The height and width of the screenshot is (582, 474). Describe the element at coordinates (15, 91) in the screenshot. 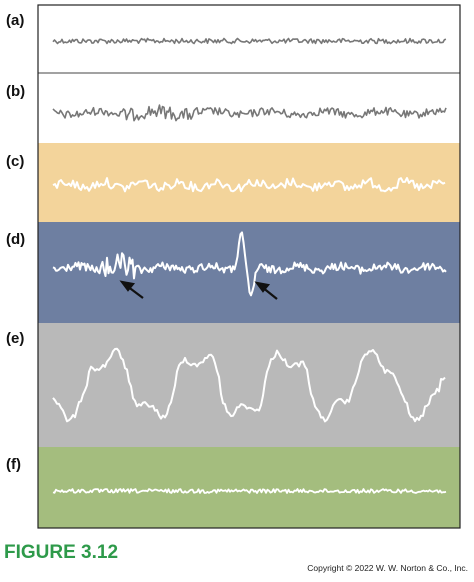

I see `panel-label: (b)` at that location.